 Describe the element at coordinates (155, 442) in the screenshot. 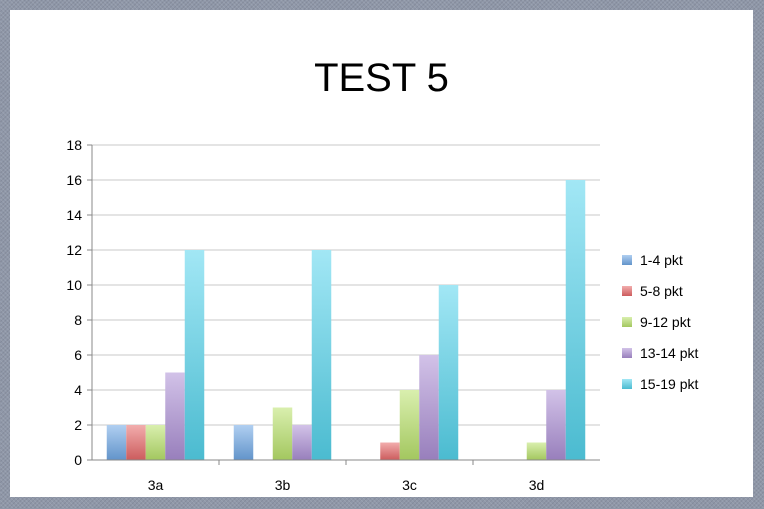

I see `bar-3a-9-12-pkt` at that location.